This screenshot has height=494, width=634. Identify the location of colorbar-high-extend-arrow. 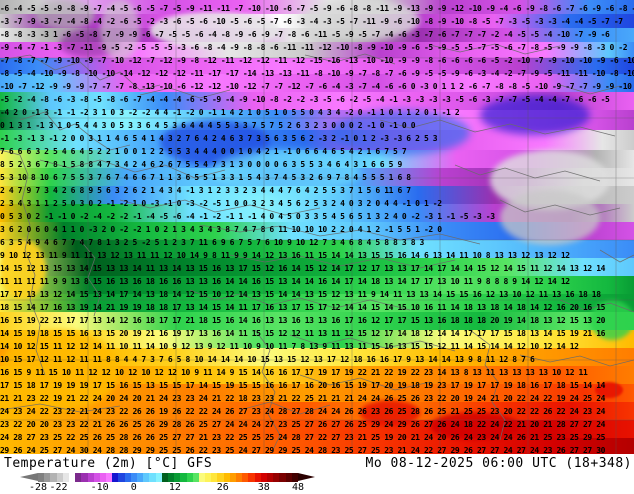
(306, 477).